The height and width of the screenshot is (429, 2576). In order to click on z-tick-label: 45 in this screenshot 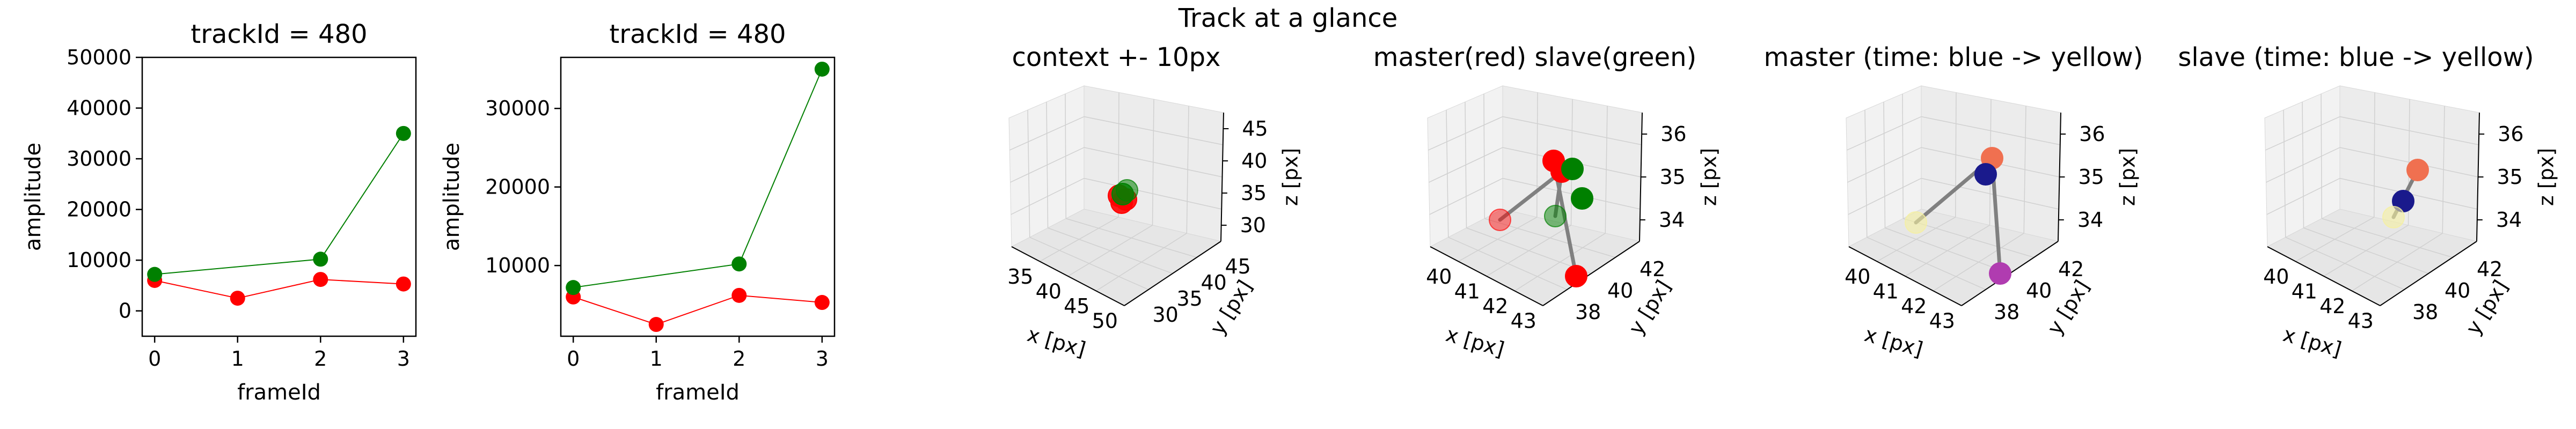, I will do `click(1255, 128)`.